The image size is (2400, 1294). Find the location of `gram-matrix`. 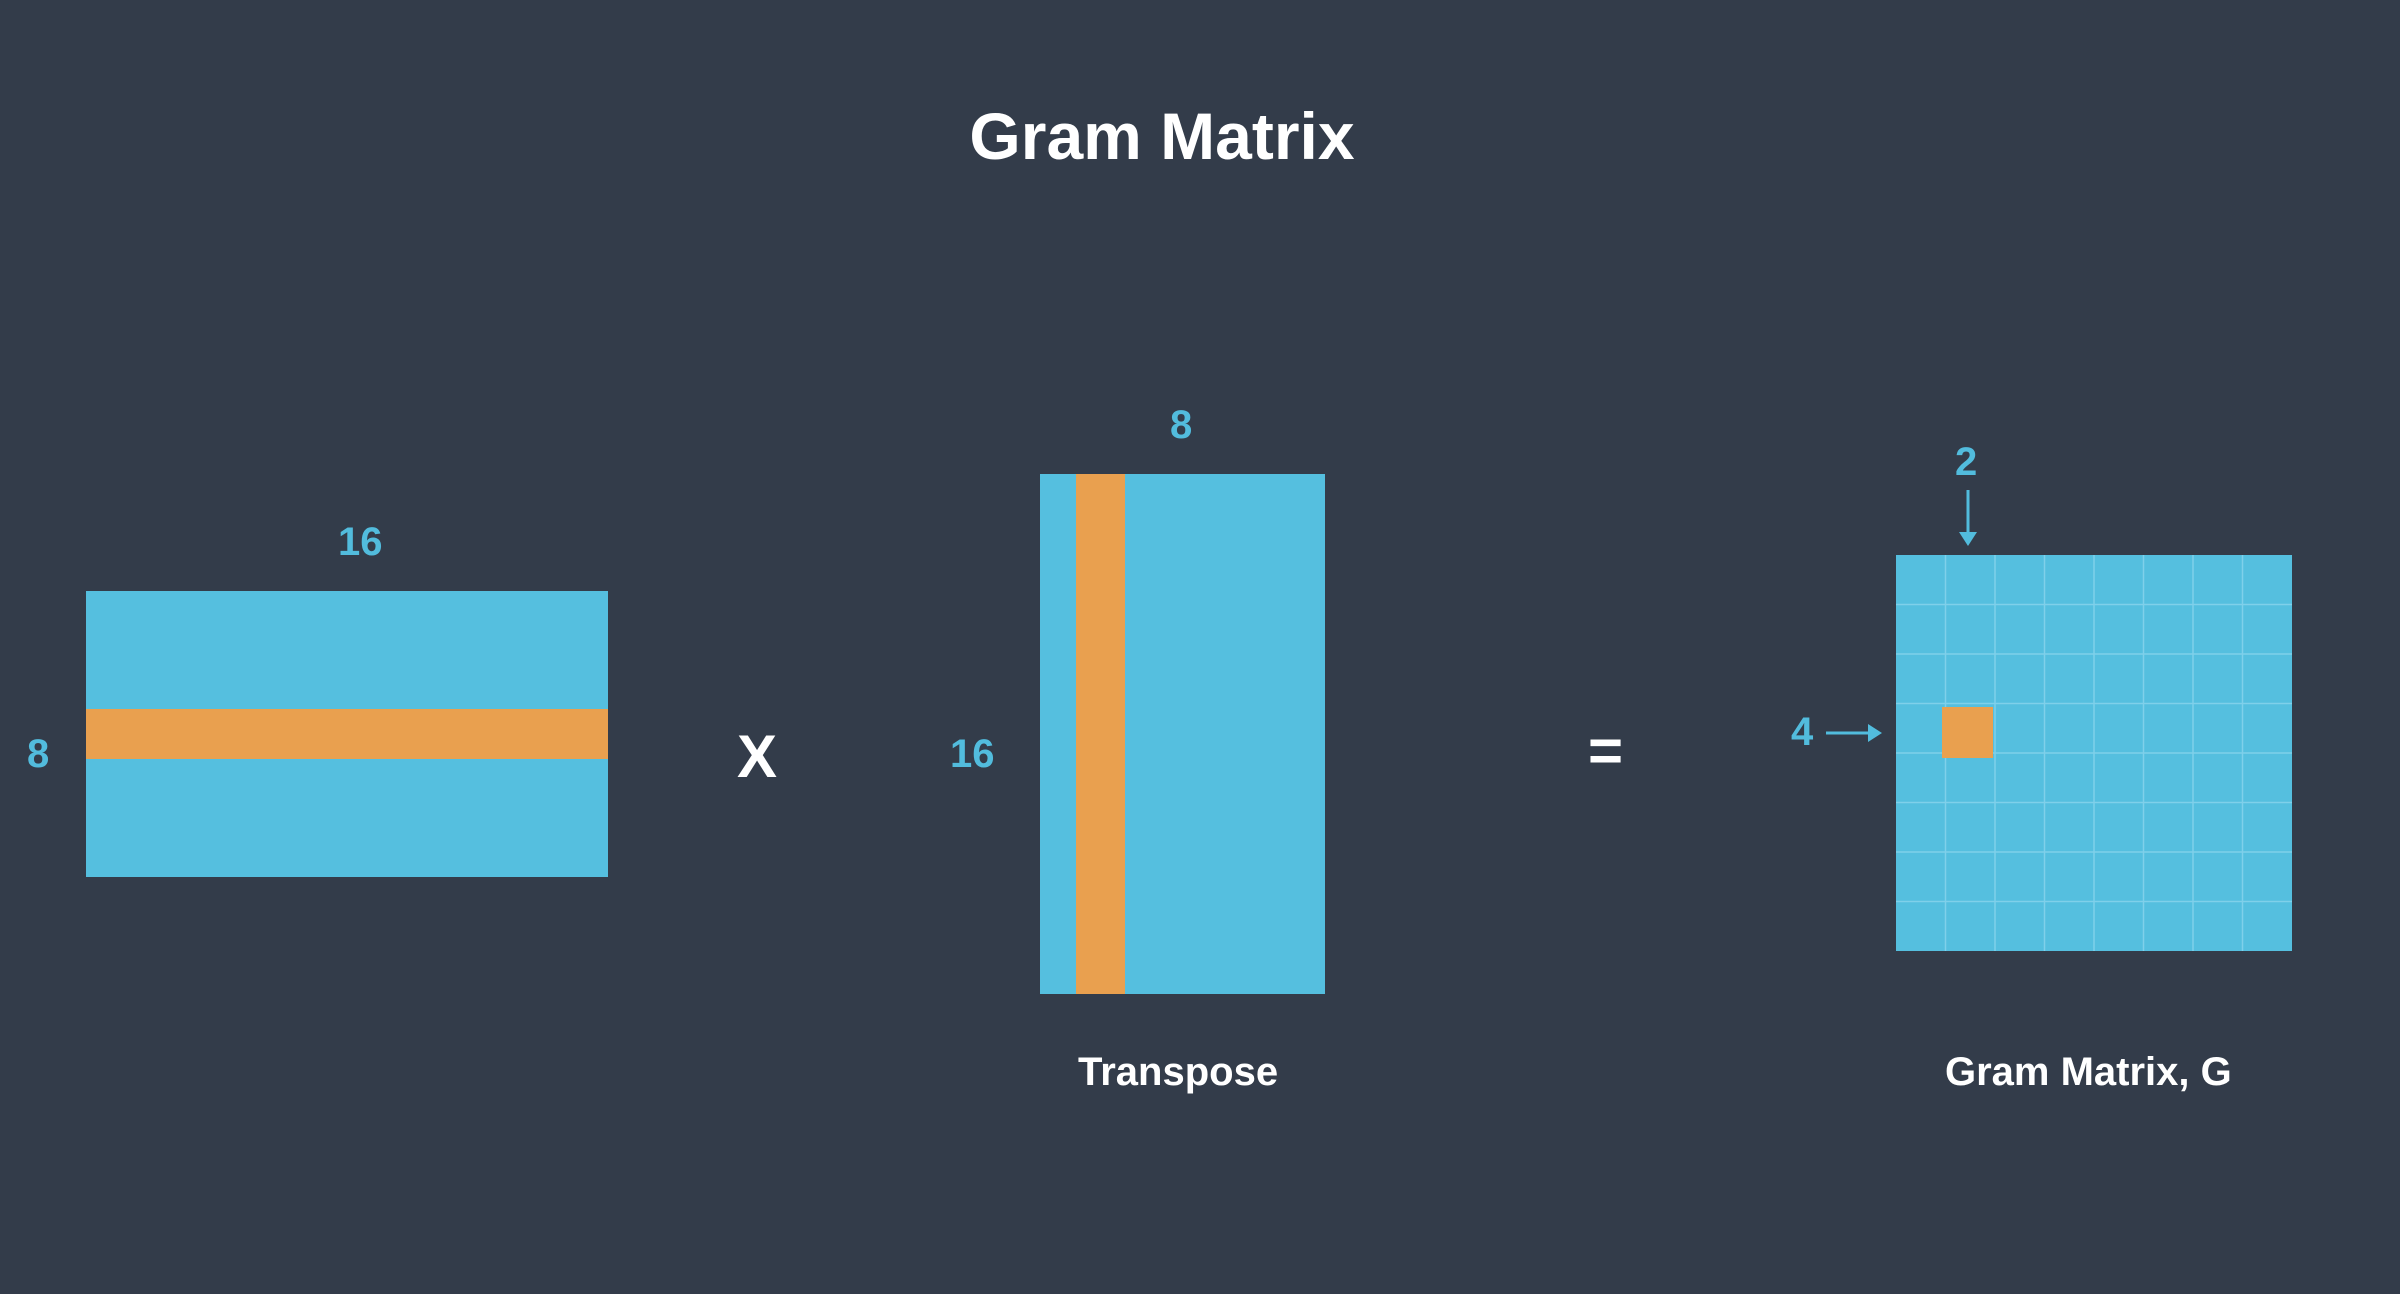

gram-matrix is located at coordinates (2094, 753).